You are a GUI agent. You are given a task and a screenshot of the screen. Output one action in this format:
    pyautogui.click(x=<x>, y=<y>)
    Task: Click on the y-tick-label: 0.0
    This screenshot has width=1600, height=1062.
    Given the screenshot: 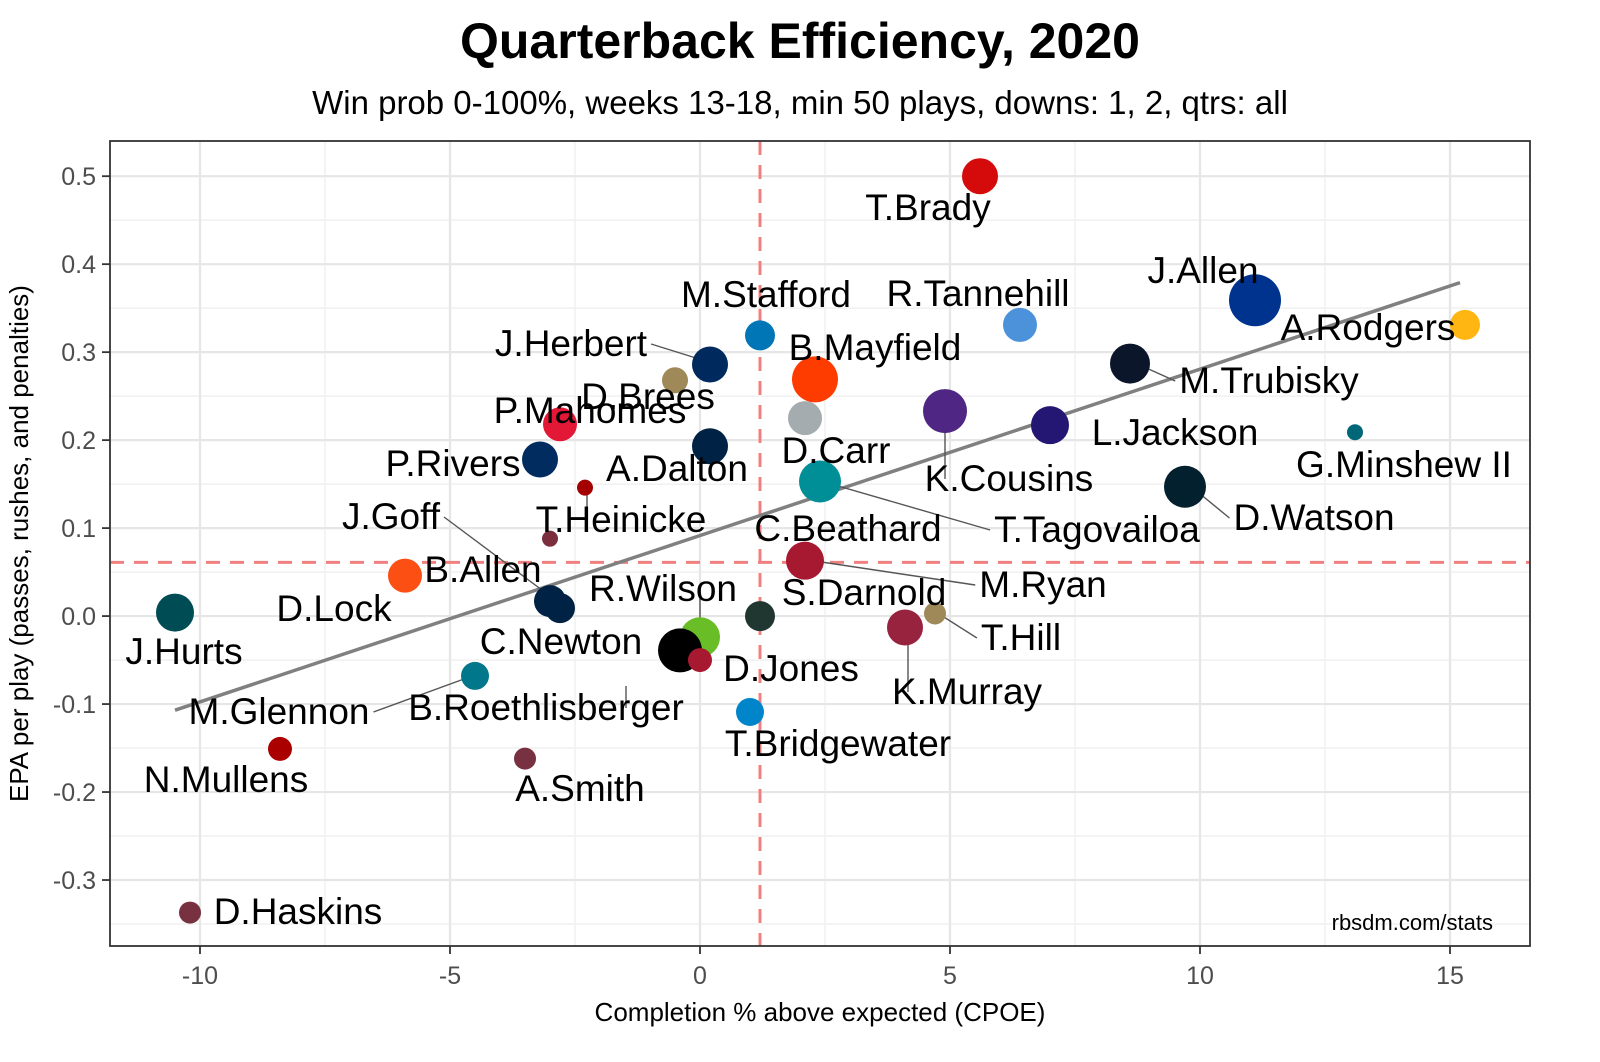 What is the action you would take?
    pyautogui.click(x=78, y=617)
    